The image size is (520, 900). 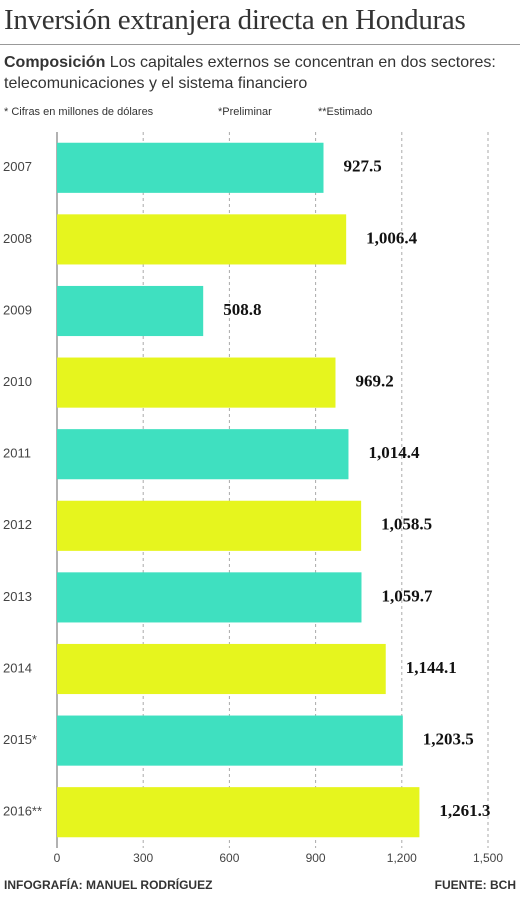 I want to click on source: FUENTE: BCH, so click(x=475, y=885).